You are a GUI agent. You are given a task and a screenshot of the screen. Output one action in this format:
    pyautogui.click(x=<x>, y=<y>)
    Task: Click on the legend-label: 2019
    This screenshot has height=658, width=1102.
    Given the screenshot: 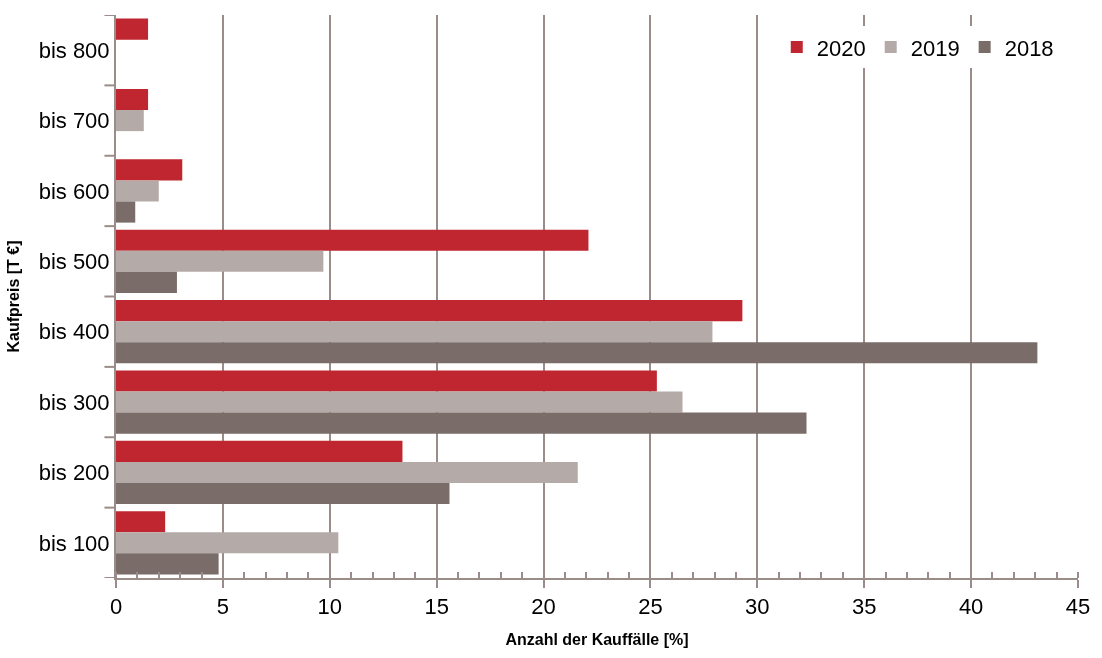 What is the action you would take?
    pyautogui.click(x=935, y=48)
    